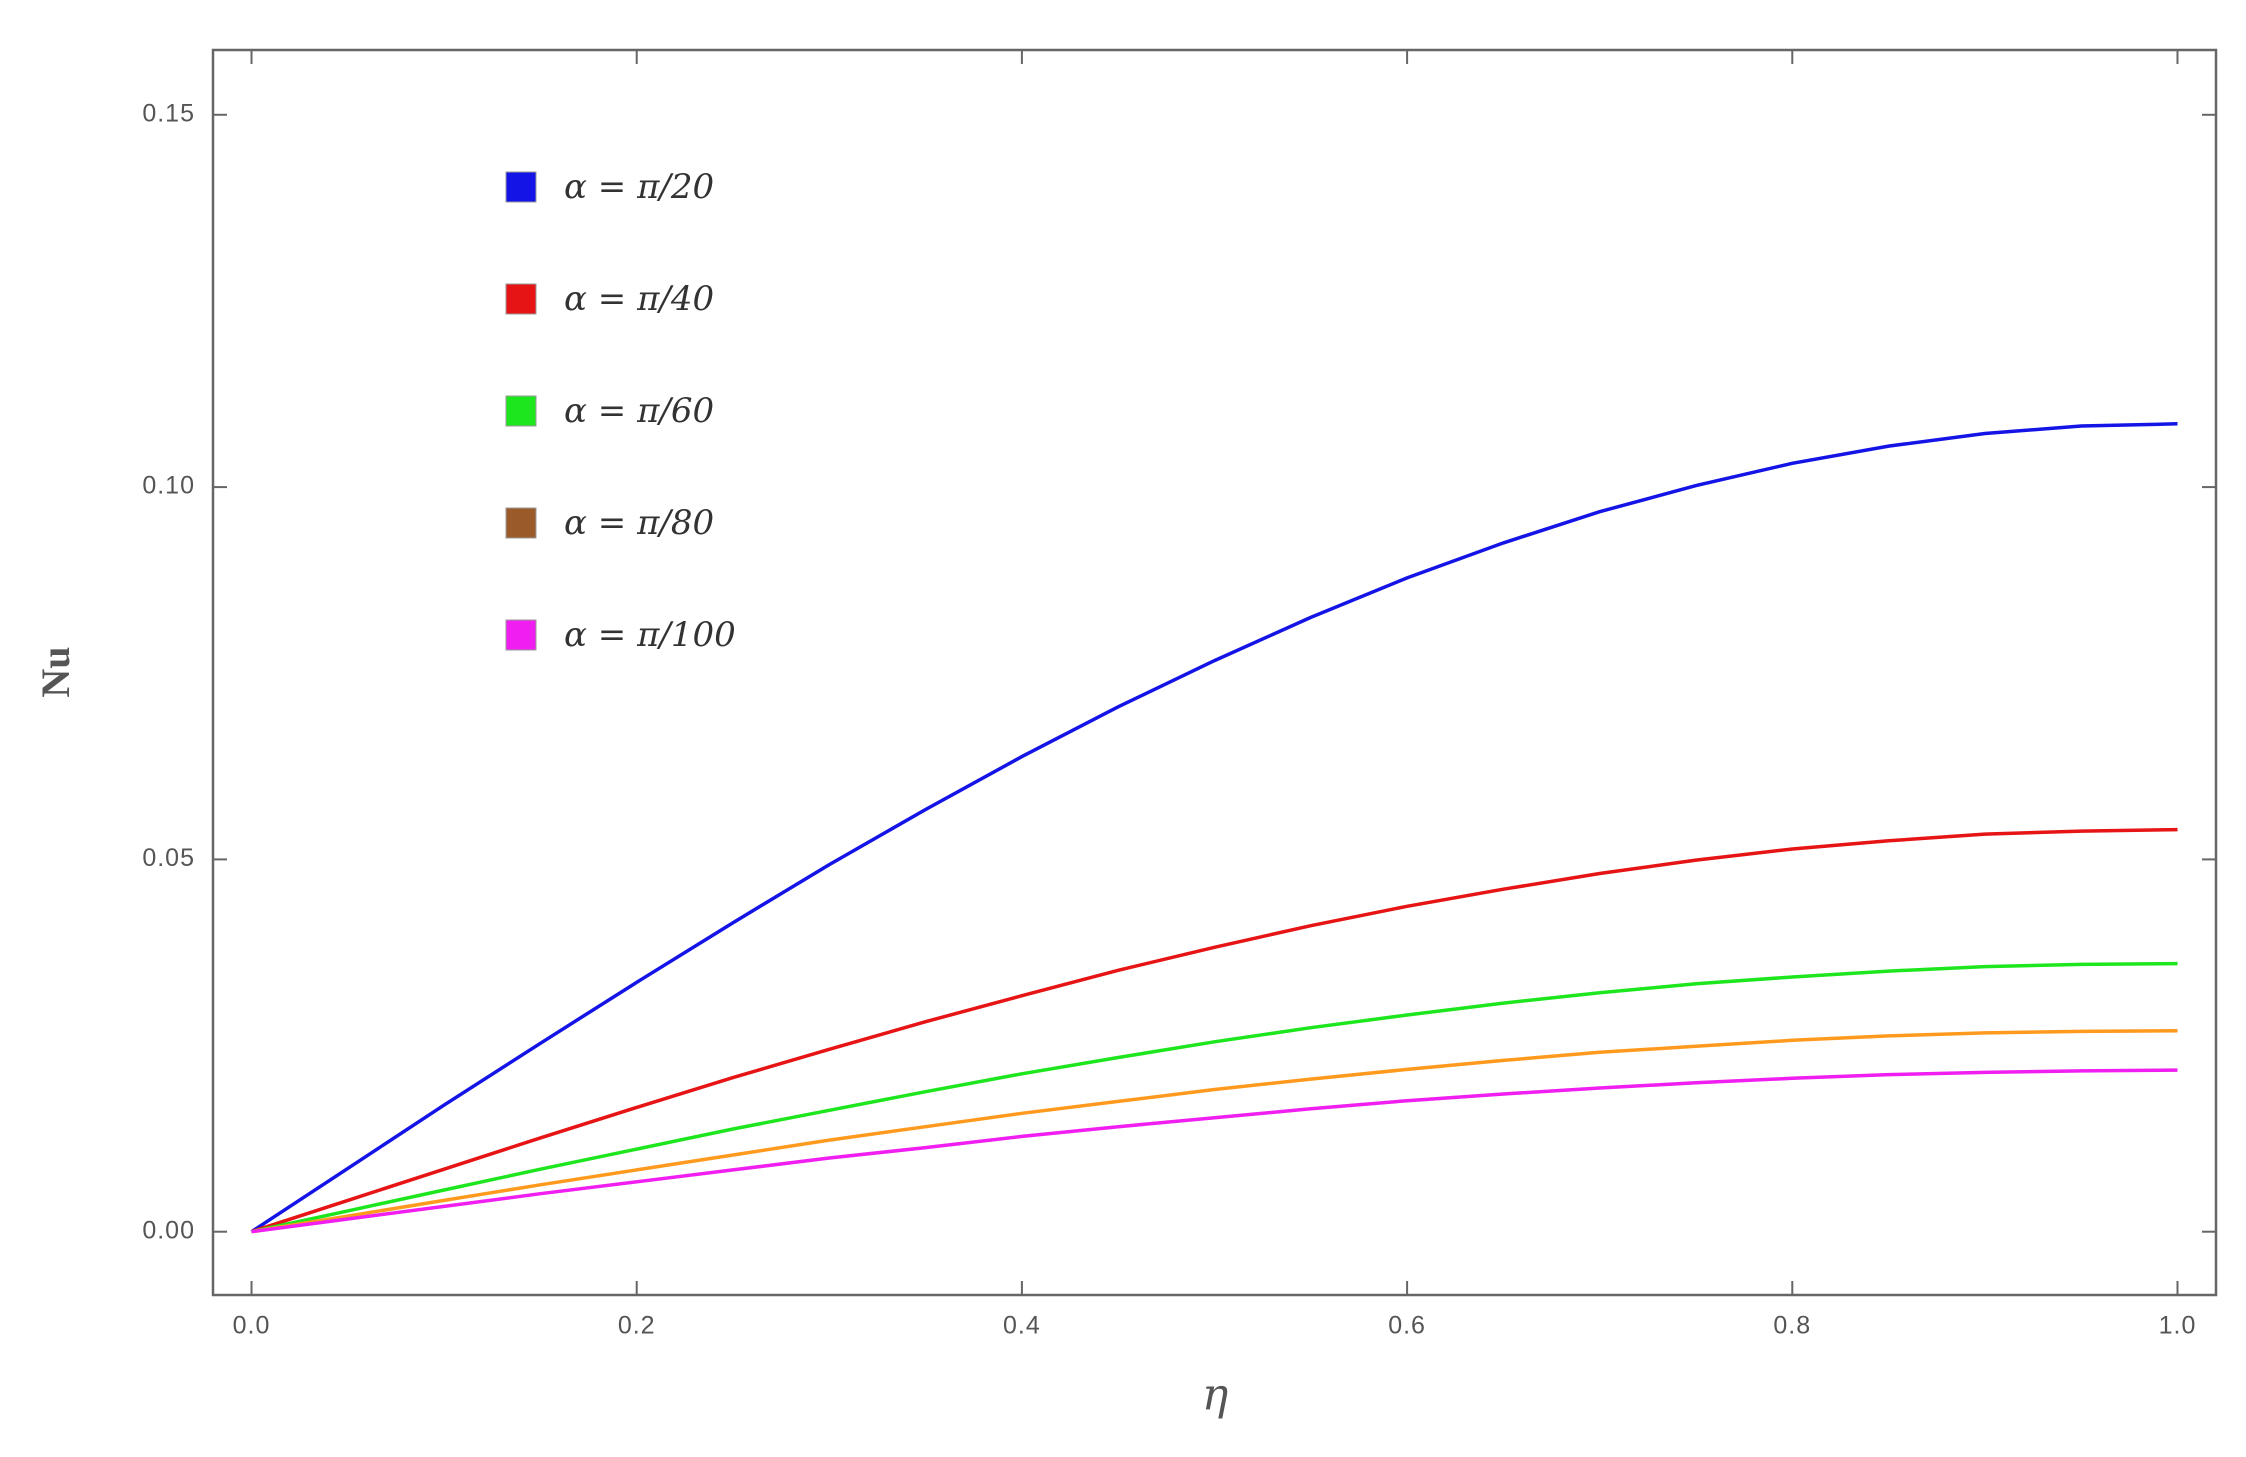 This screenshot has width=2246, height=1457. What do you see at coordinates (2178, 1326) in the screenshot?
I see `x-tick-label: 1.0` at bounding box center [2178, 1326].